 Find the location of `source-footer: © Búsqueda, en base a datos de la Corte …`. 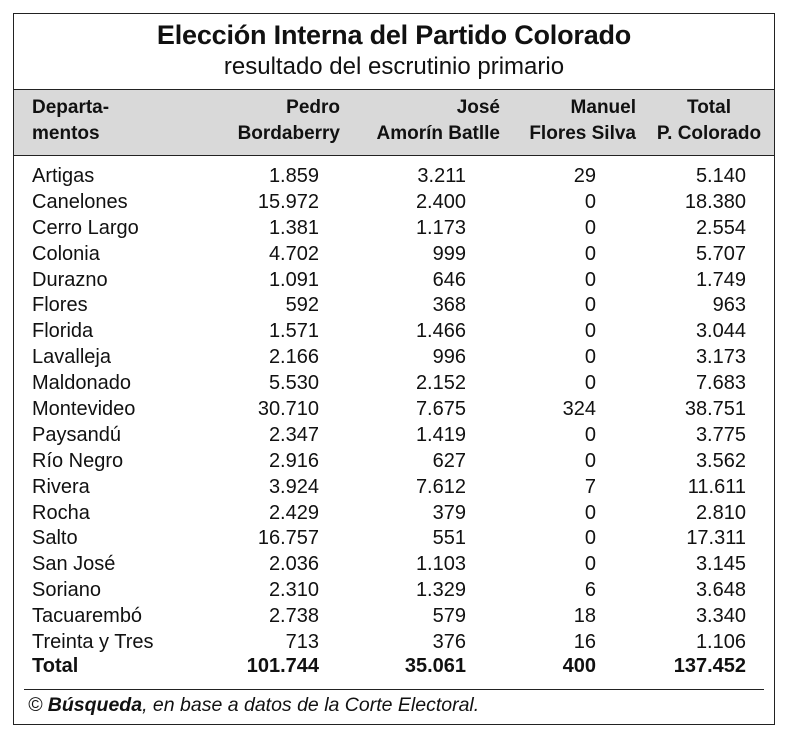

source-footer: © Búsqueda, en base a datos de la Corte … is located at coordinates (253, 705).